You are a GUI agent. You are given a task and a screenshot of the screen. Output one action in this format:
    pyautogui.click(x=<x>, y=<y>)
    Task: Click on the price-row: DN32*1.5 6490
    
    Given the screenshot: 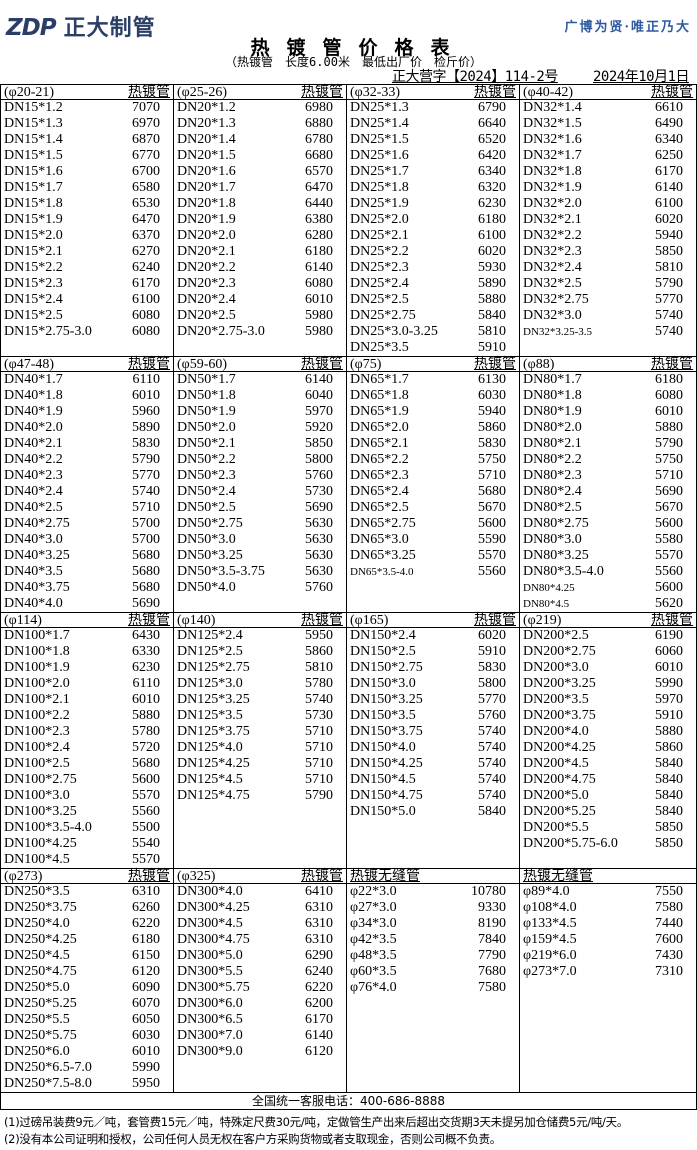 What is the action you would take?
    pyautogui.click(x=608, y=124)
    